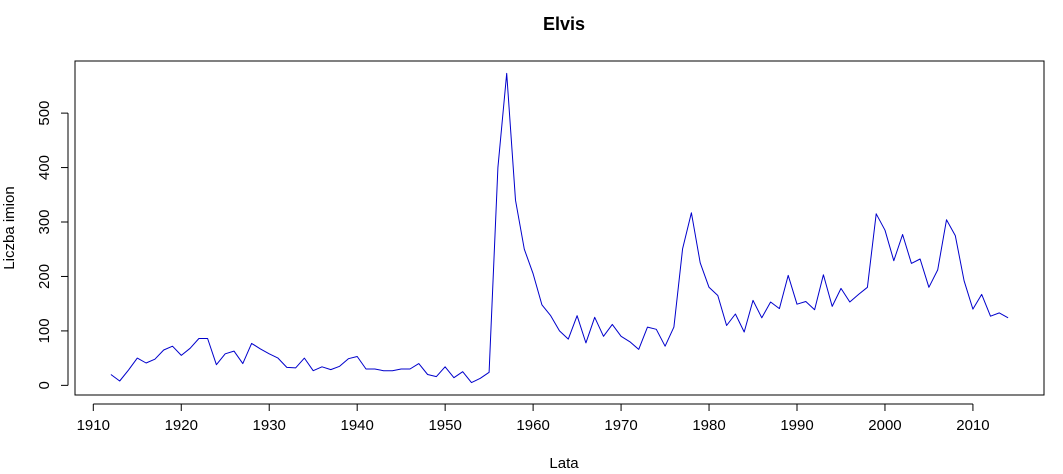 This screenshot has width=1063, height=474. Describe the element at coordinates (972, 425) in the screenshot. I see `x-tick-label: 2010` at that location.